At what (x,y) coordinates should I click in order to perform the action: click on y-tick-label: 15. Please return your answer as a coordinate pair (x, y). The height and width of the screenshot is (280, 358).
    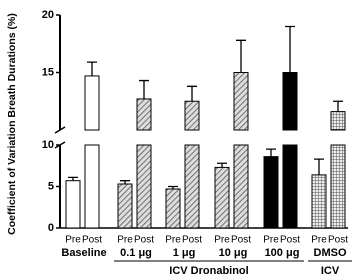
    Looking at the image, I should click on (48, 72).